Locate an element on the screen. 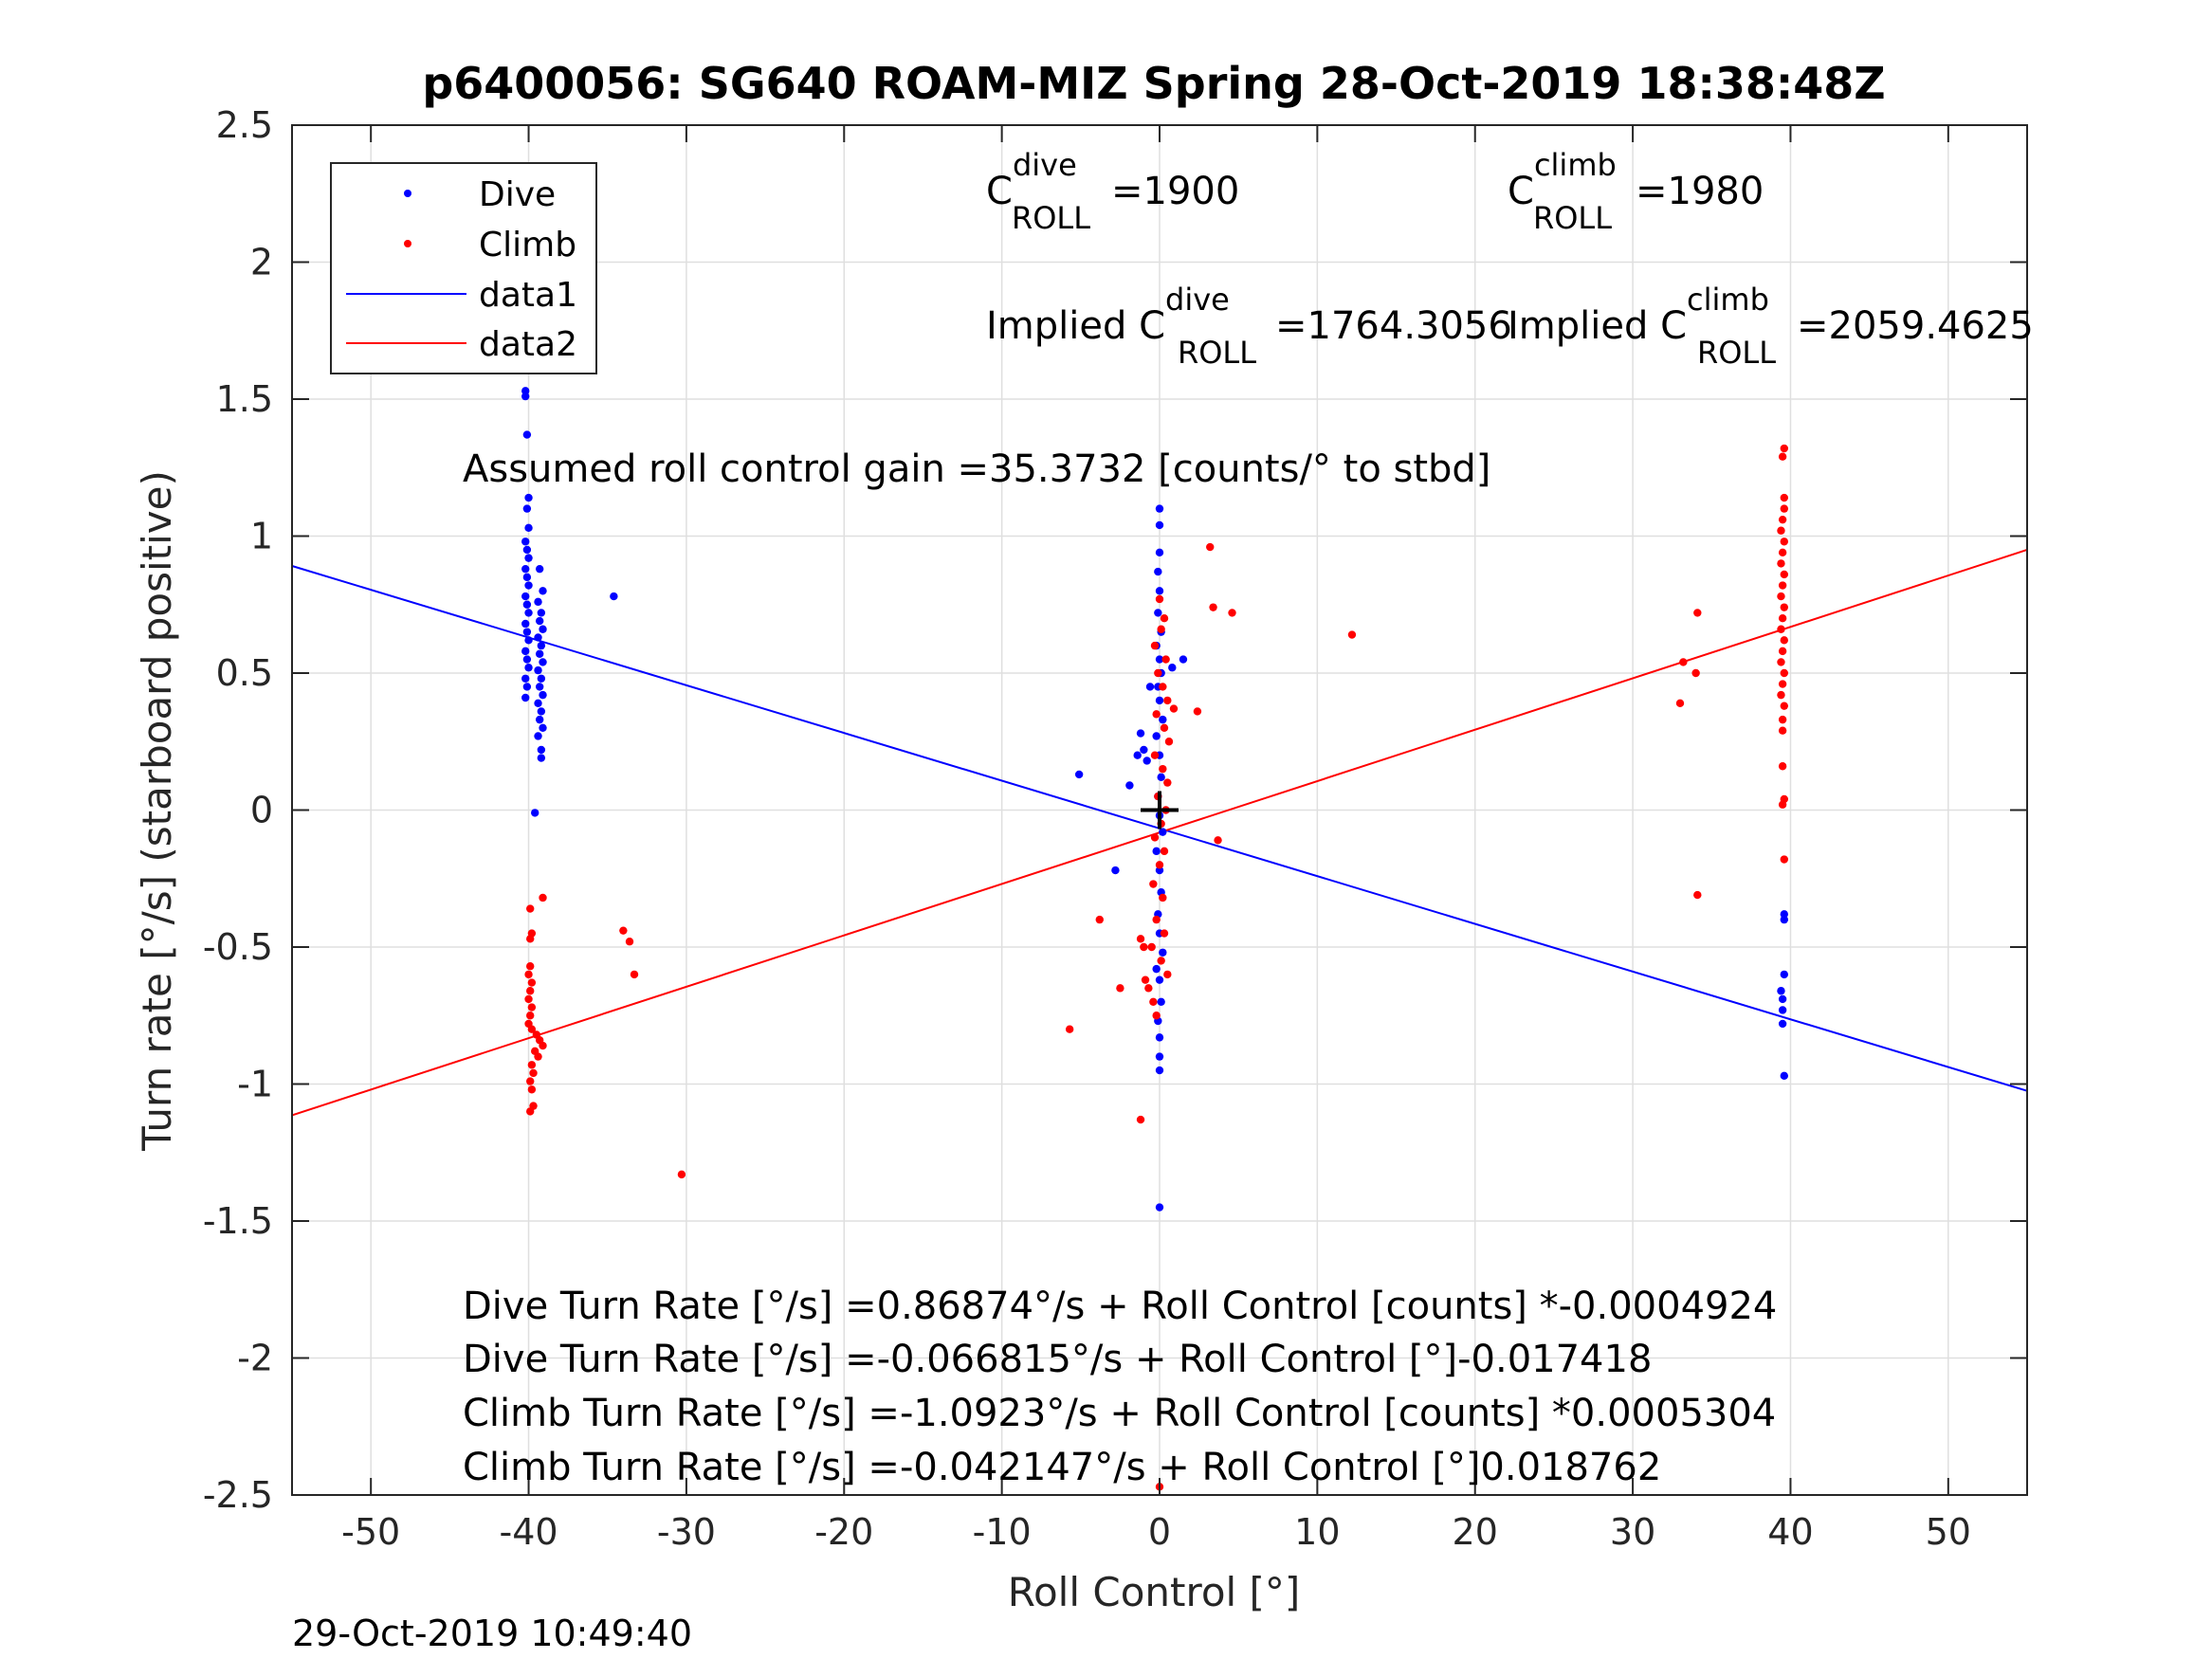 Image resolution: width=2212 pixels, height=1659 pixels. c-dive-sub: ROLL is located at coordinates (1051, 218).